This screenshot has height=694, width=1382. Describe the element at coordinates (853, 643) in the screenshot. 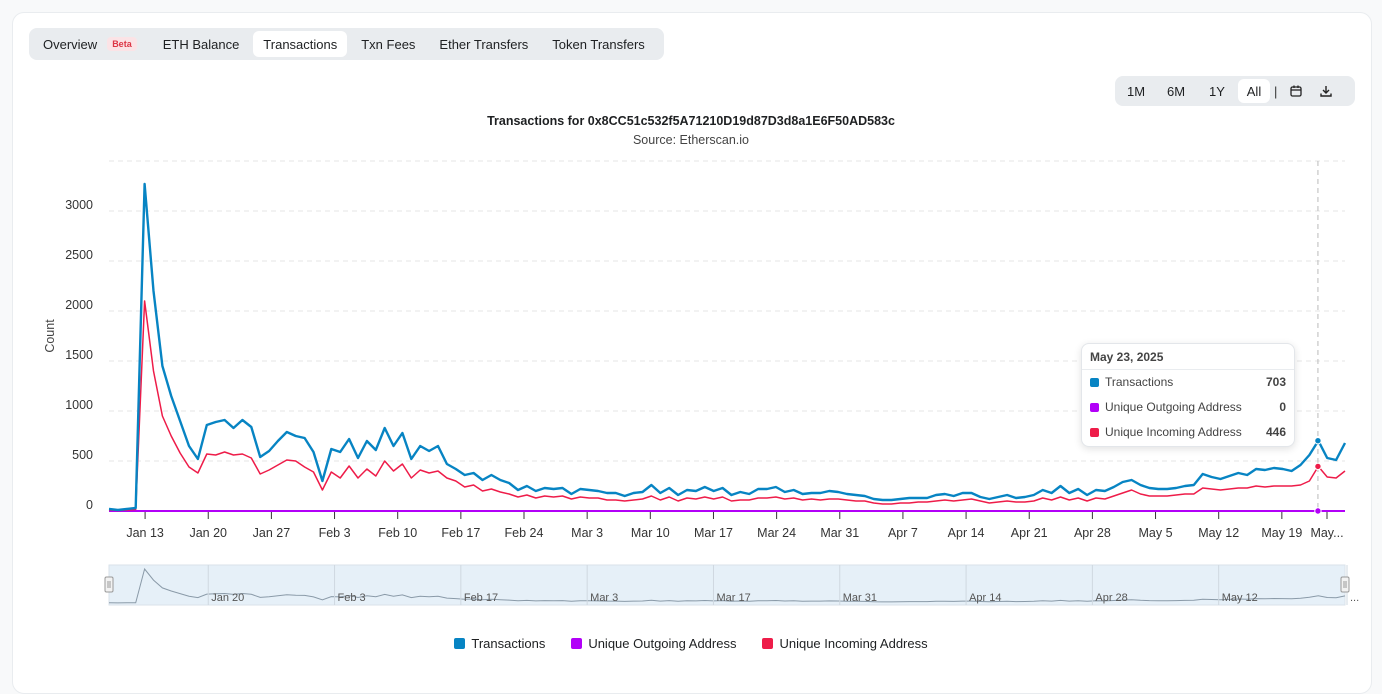

I see `legend-label: Unique Incoming Address` at that location.